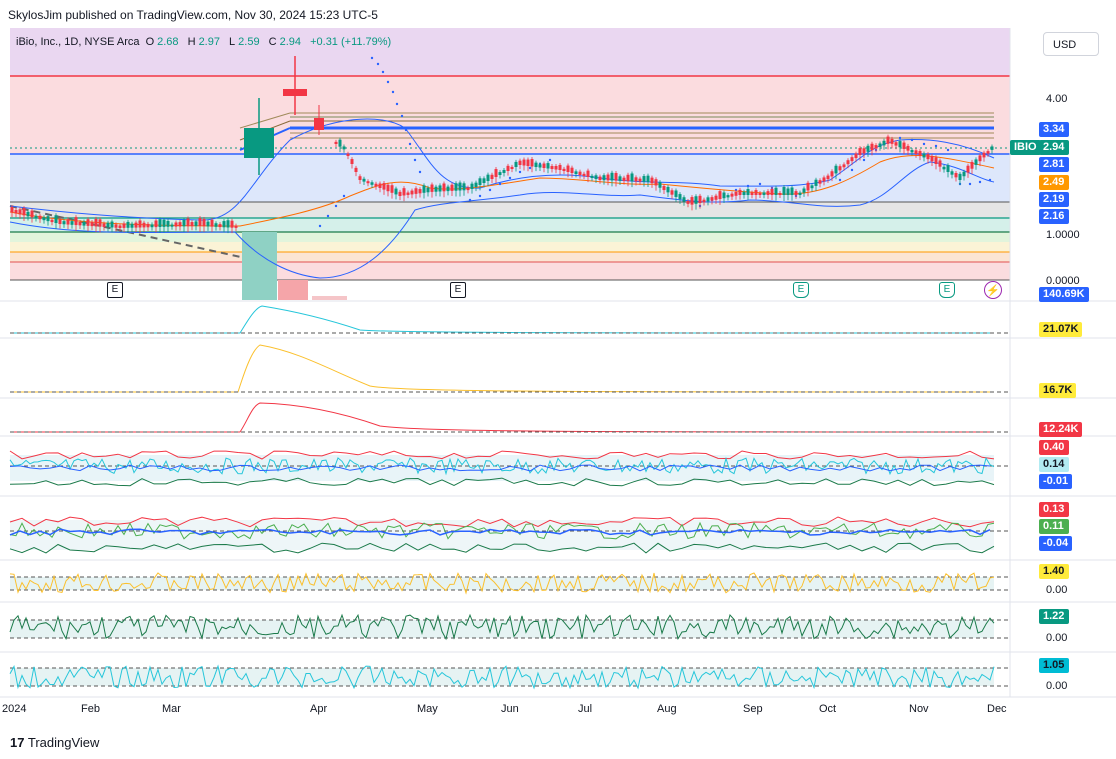  I want to click on high-value: 2.97, so click(209, 42).